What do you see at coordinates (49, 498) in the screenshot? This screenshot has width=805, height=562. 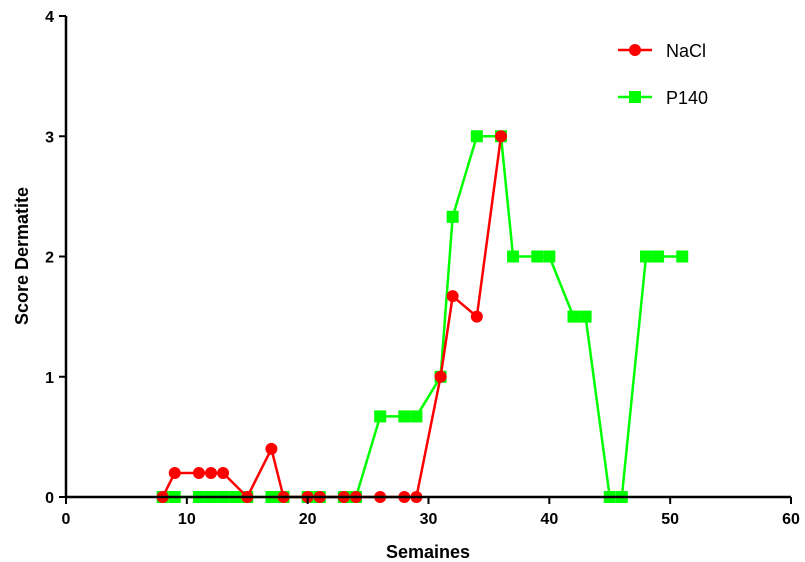 I see `y-tick-label: 0` at bounding box center [49, 498].